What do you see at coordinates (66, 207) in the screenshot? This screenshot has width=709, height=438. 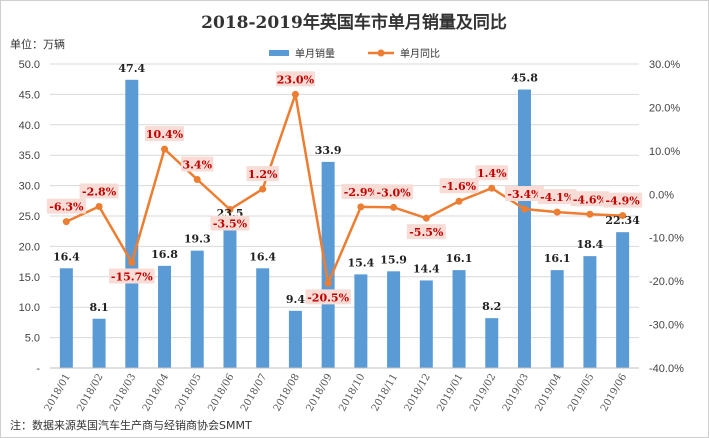 I see `pct-value-label: -6.3%` at bounding box center [66, 207].